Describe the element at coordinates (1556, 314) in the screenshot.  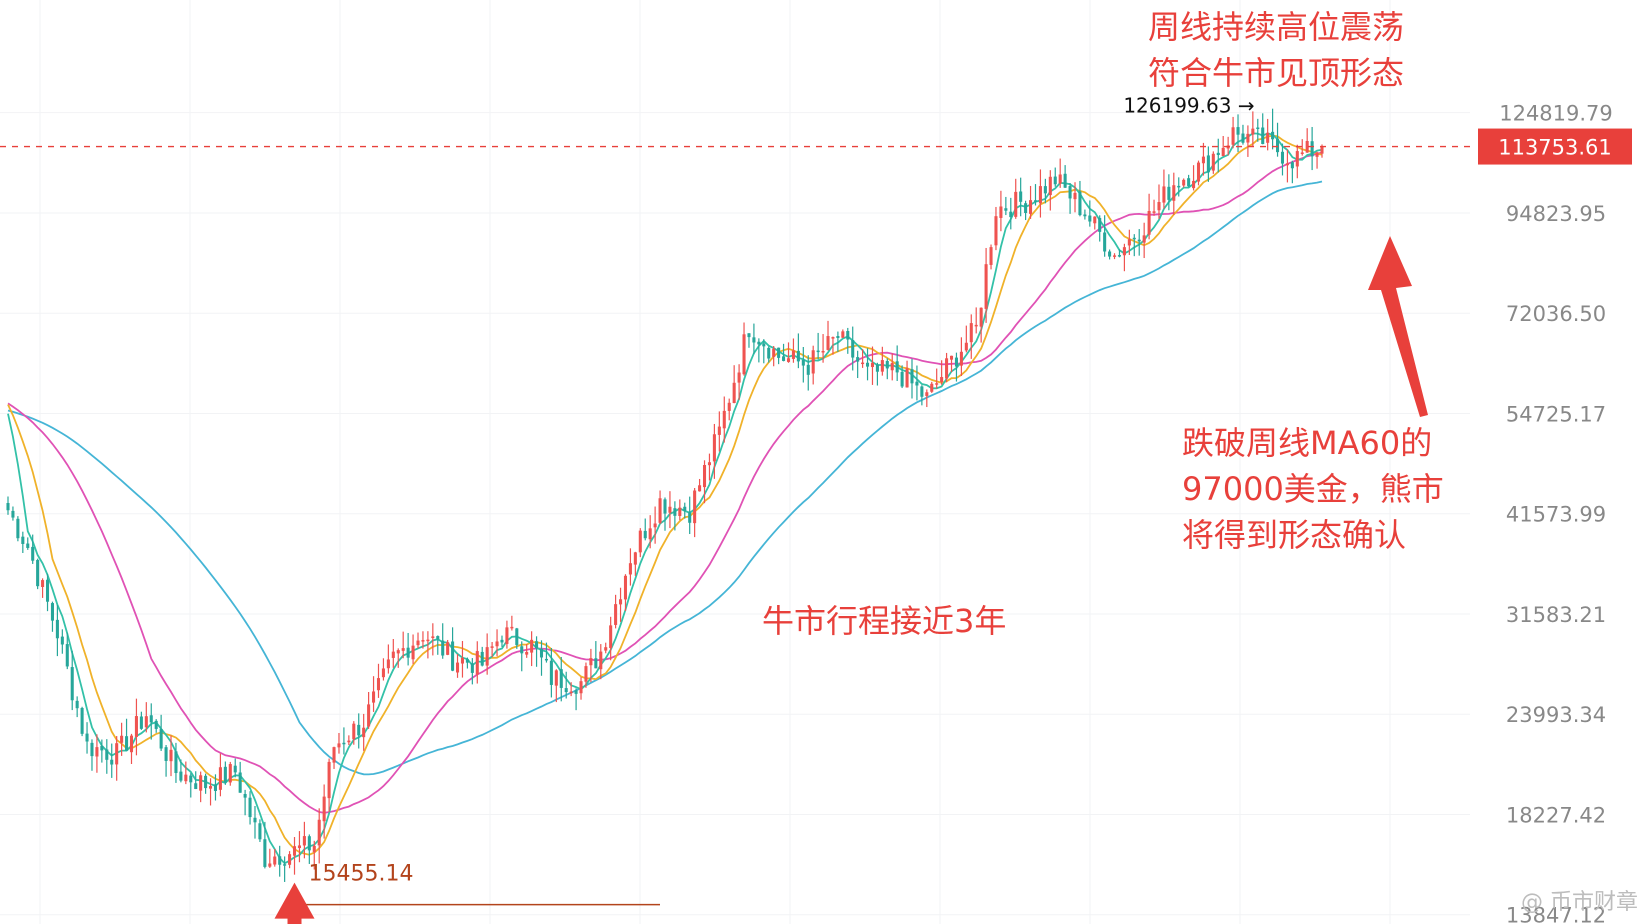
I see `y-tick-label: 72036.50` at that location.